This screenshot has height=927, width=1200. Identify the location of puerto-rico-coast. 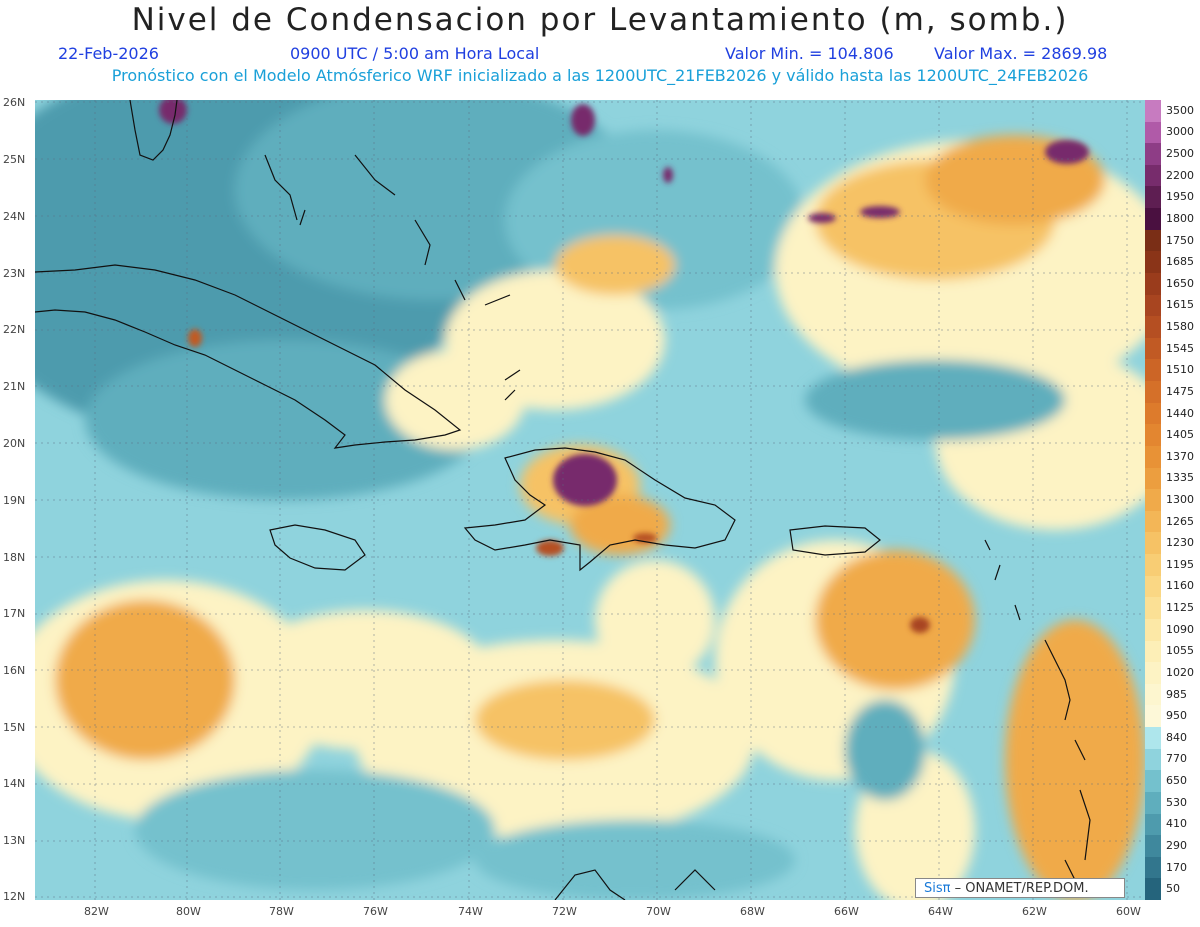
(835, 540).